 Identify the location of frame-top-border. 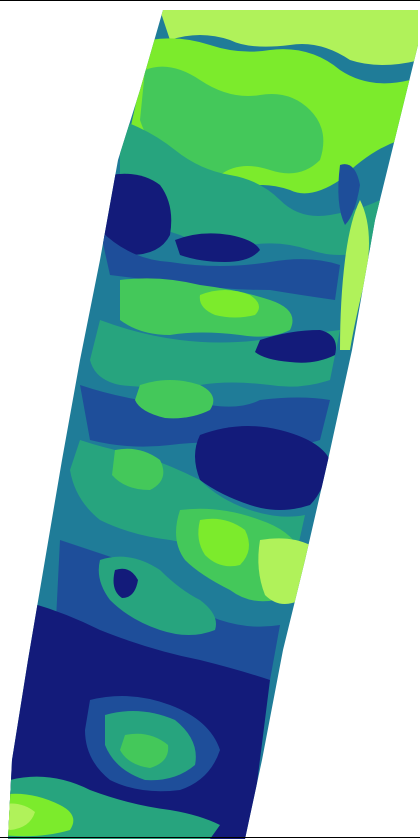
(210, 0).